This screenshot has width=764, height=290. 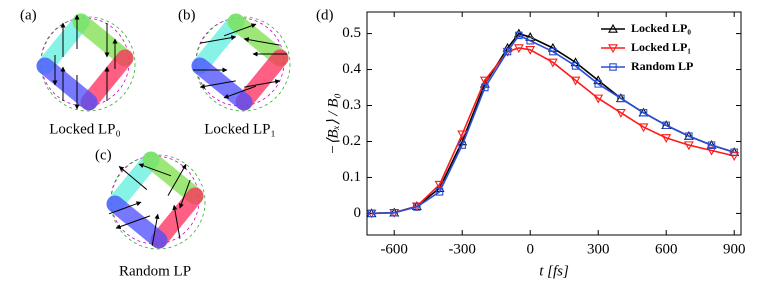 I want to click on x-tick-label: -600, so click(x=394, y=249).